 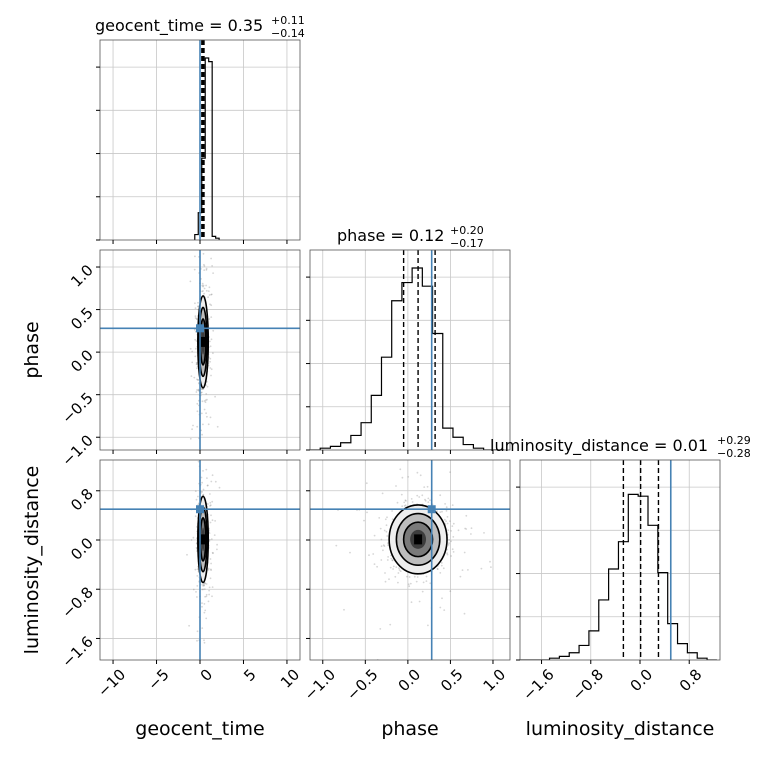 What do you see at coordinates (410, 681) in the screenshot?
I see `x-tick-label: 0.0` at bounding box center [410, 681].